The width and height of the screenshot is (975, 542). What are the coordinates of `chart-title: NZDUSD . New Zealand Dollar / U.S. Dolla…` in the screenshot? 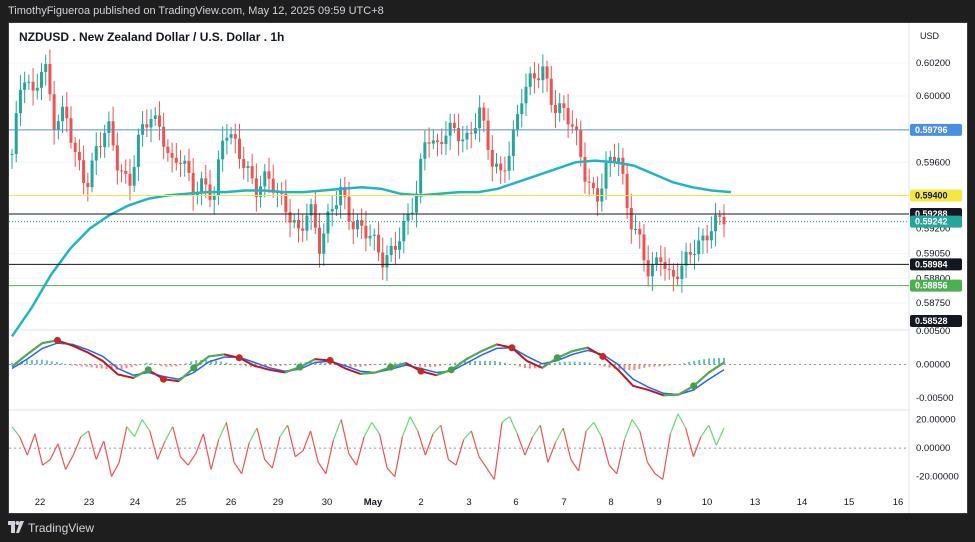 It's located at (151, 37).